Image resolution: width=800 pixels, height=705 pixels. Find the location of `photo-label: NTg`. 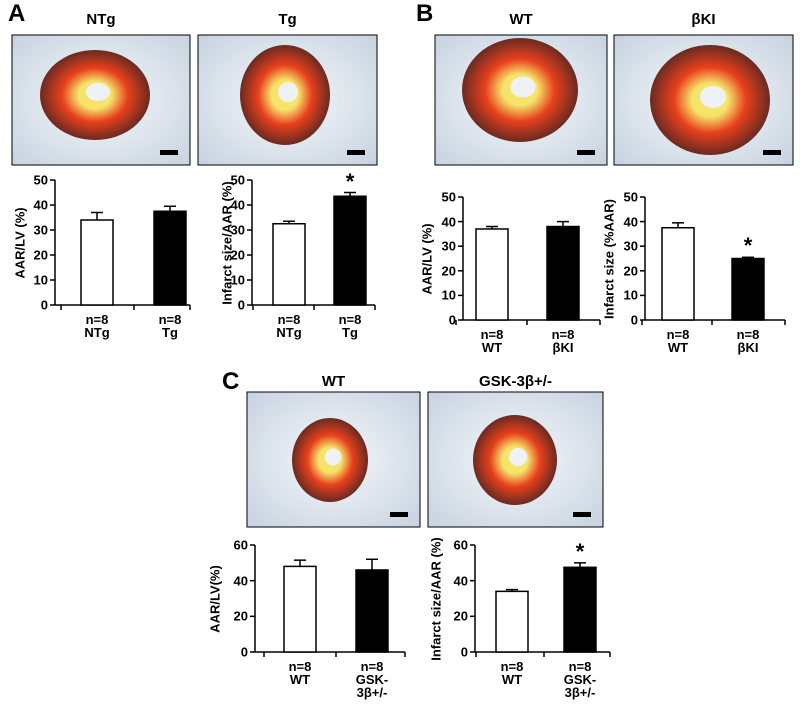

photo-label: NTg is located at coordinates (101, 19).